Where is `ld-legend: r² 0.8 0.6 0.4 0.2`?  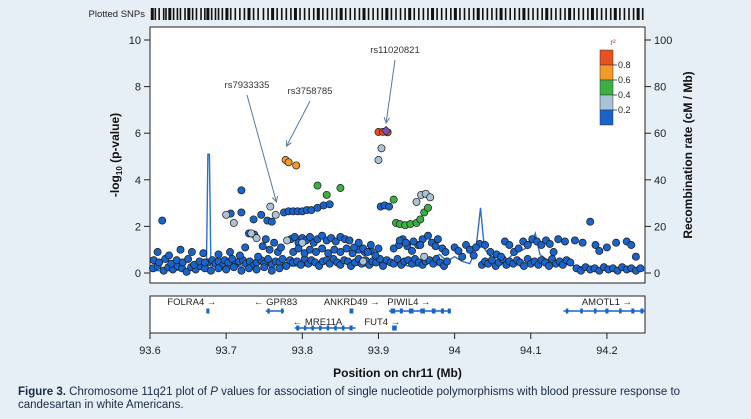
ld-legend: r² 0.8 0.6 0.4 0.2 is located at coordinates (615, 82).